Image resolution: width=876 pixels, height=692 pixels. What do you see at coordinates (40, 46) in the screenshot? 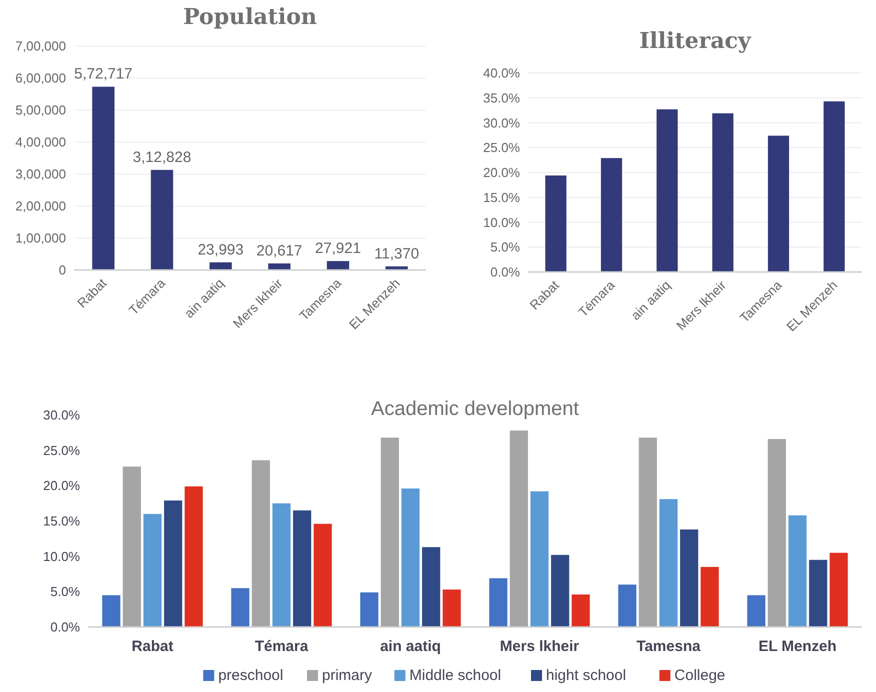
I see `y-tick-label: 7,00,000` at bounding box center [40, 46].